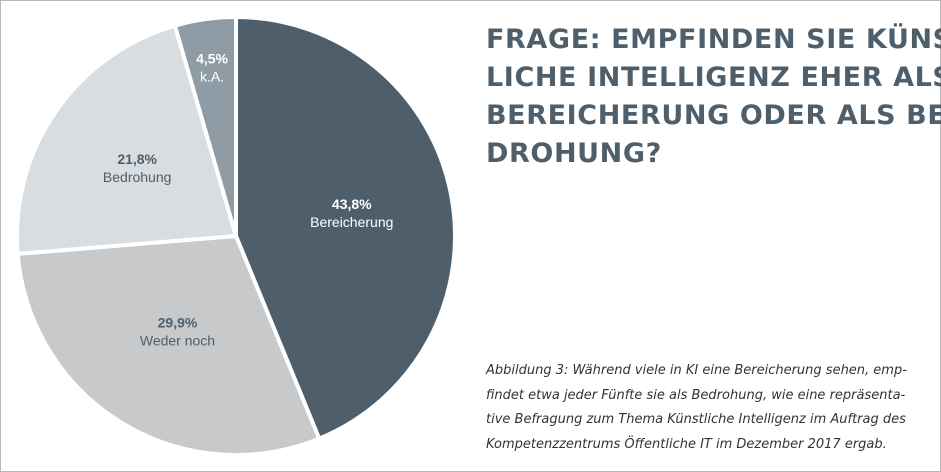  What do you see at coordinates (352, 204) in the screenshot?
I see `slice-value-label: 43,8%` at bounding box center [352, 204].